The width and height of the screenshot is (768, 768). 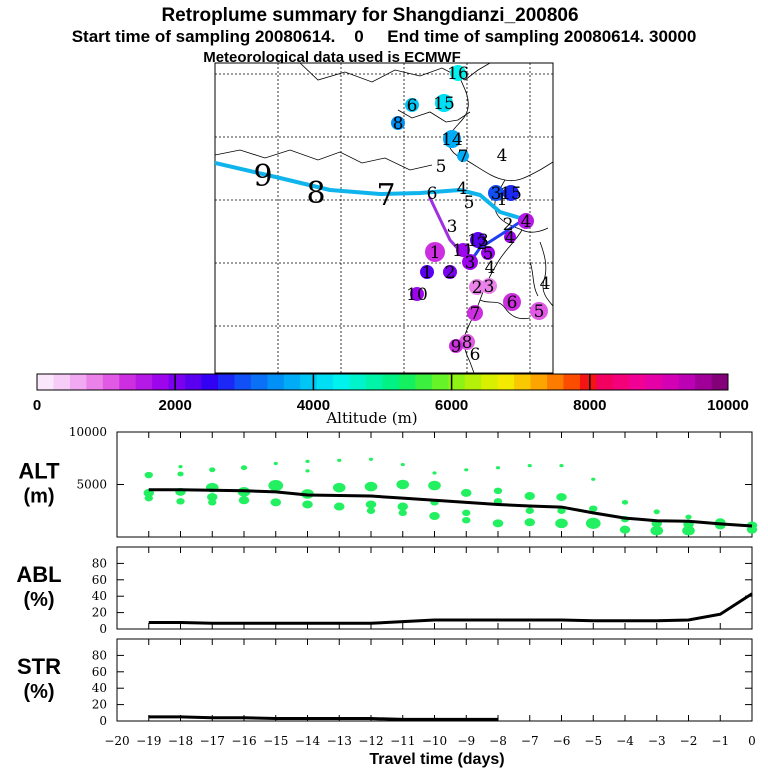 I want to click on y-tick-label: 40, so click(x=99, y=688).